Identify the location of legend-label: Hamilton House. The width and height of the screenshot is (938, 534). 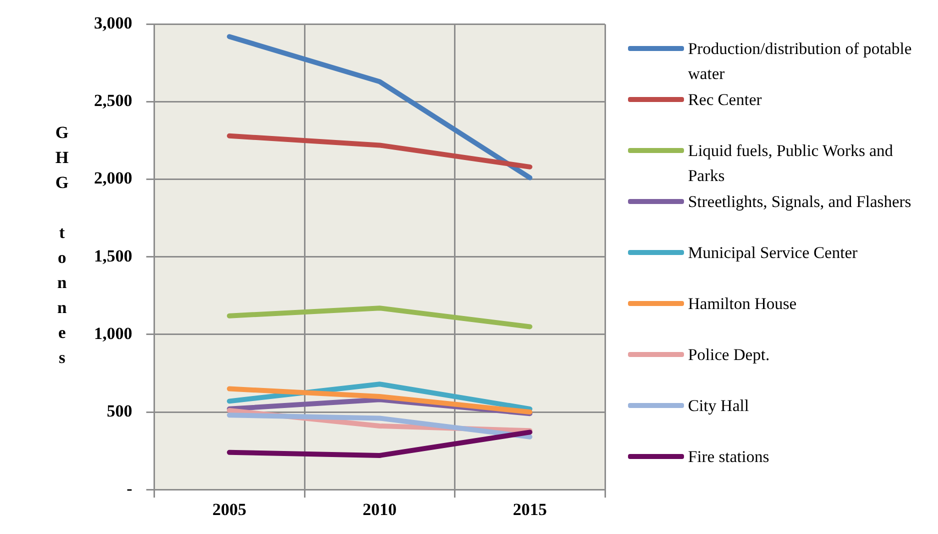
(743, 304).